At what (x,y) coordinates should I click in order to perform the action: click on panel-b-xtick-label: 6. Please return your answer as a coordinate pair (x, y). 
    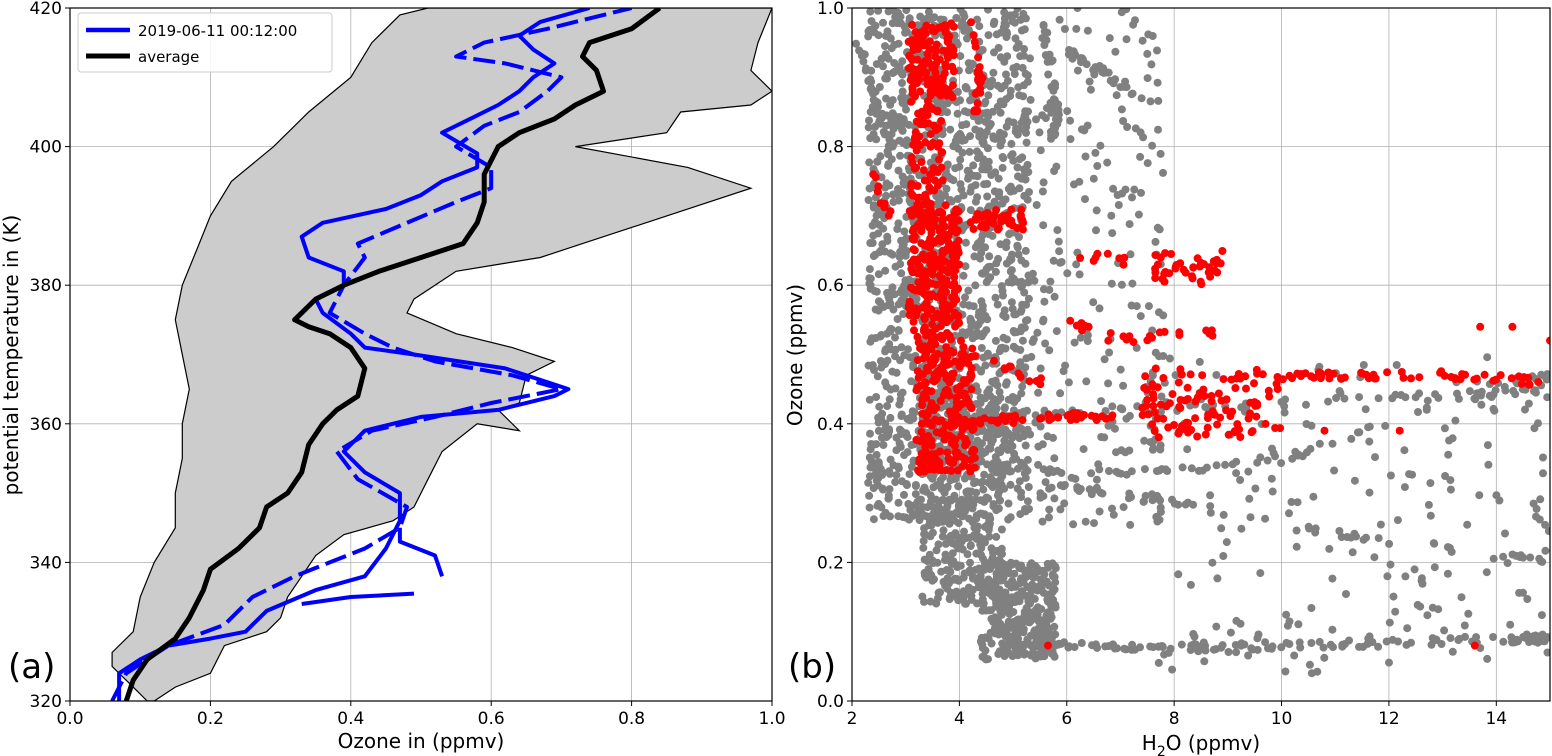
    Looking at the image, I should click on (1066, 719).